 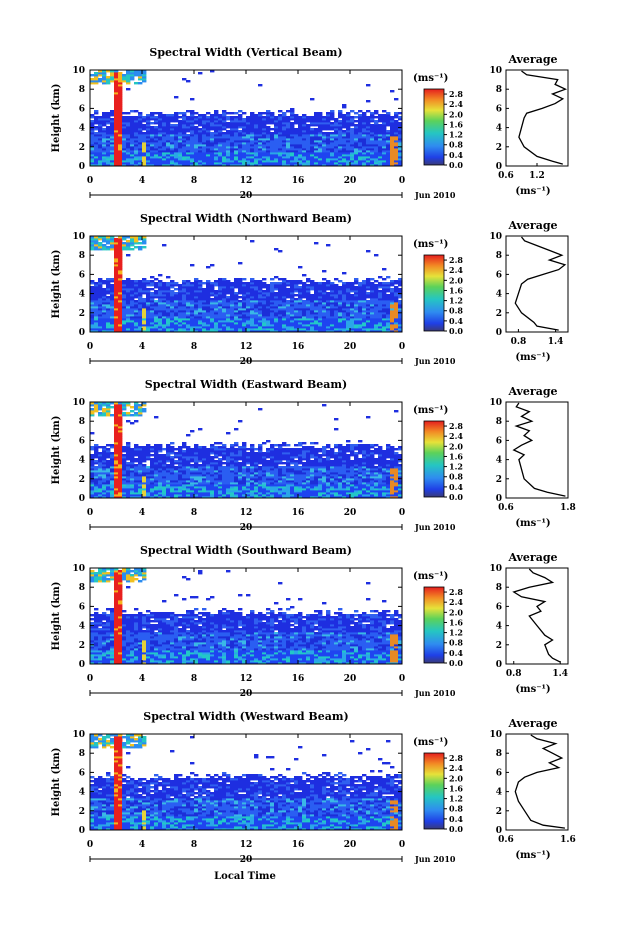 What do you see at coordinates (456, 633) in the screenshot?
I see `colorbar-tick-label: 1.2` at bounding box center [456, 633].